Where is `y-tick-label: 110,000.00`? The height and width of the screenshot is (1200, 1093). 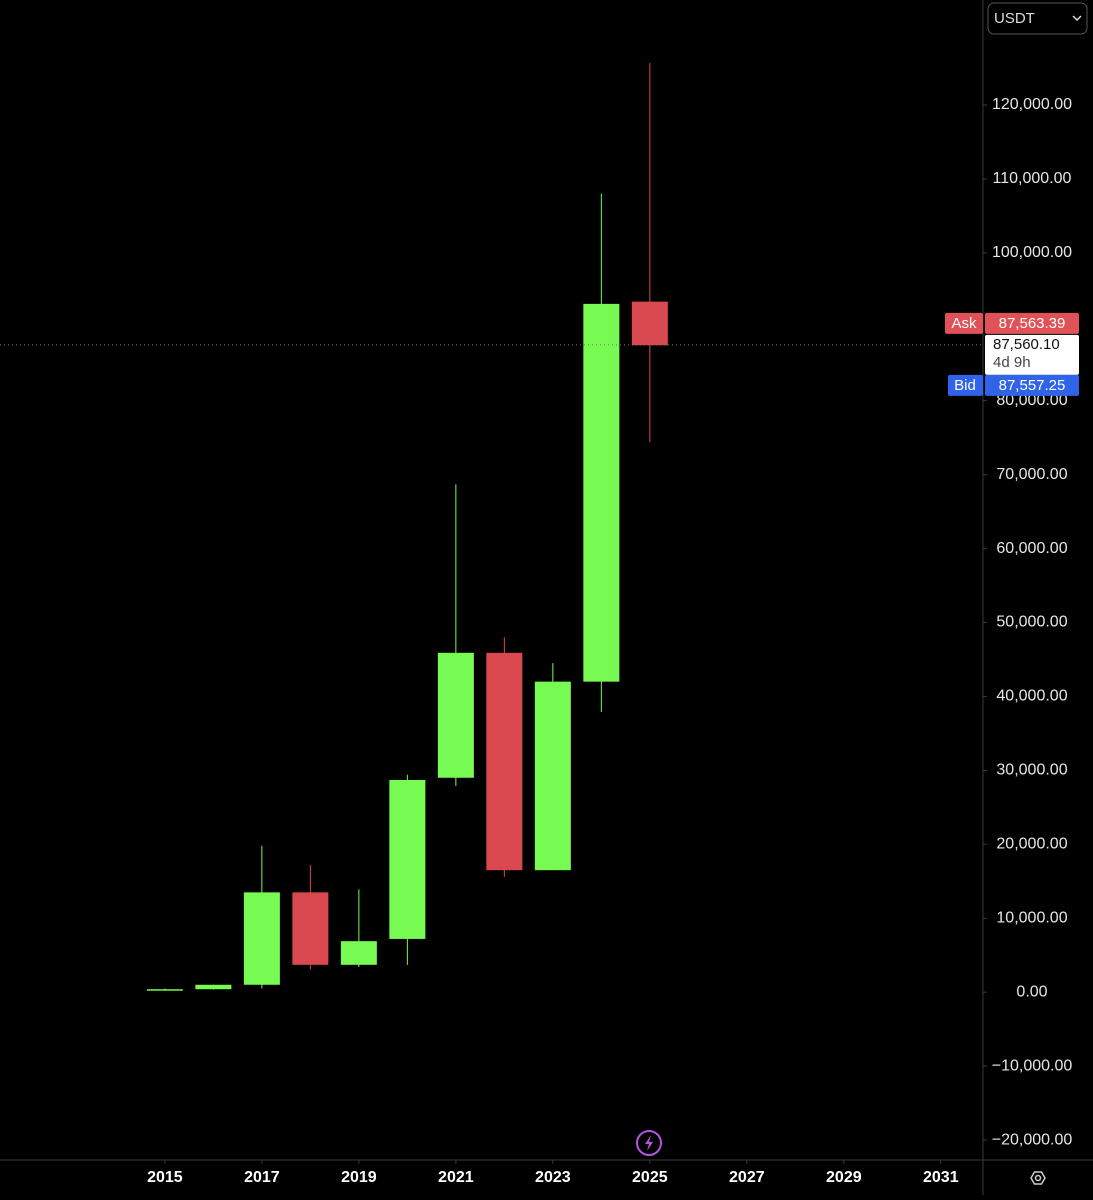
y-tick-label: 110,000.00 is located at coordinates (1032, 178).